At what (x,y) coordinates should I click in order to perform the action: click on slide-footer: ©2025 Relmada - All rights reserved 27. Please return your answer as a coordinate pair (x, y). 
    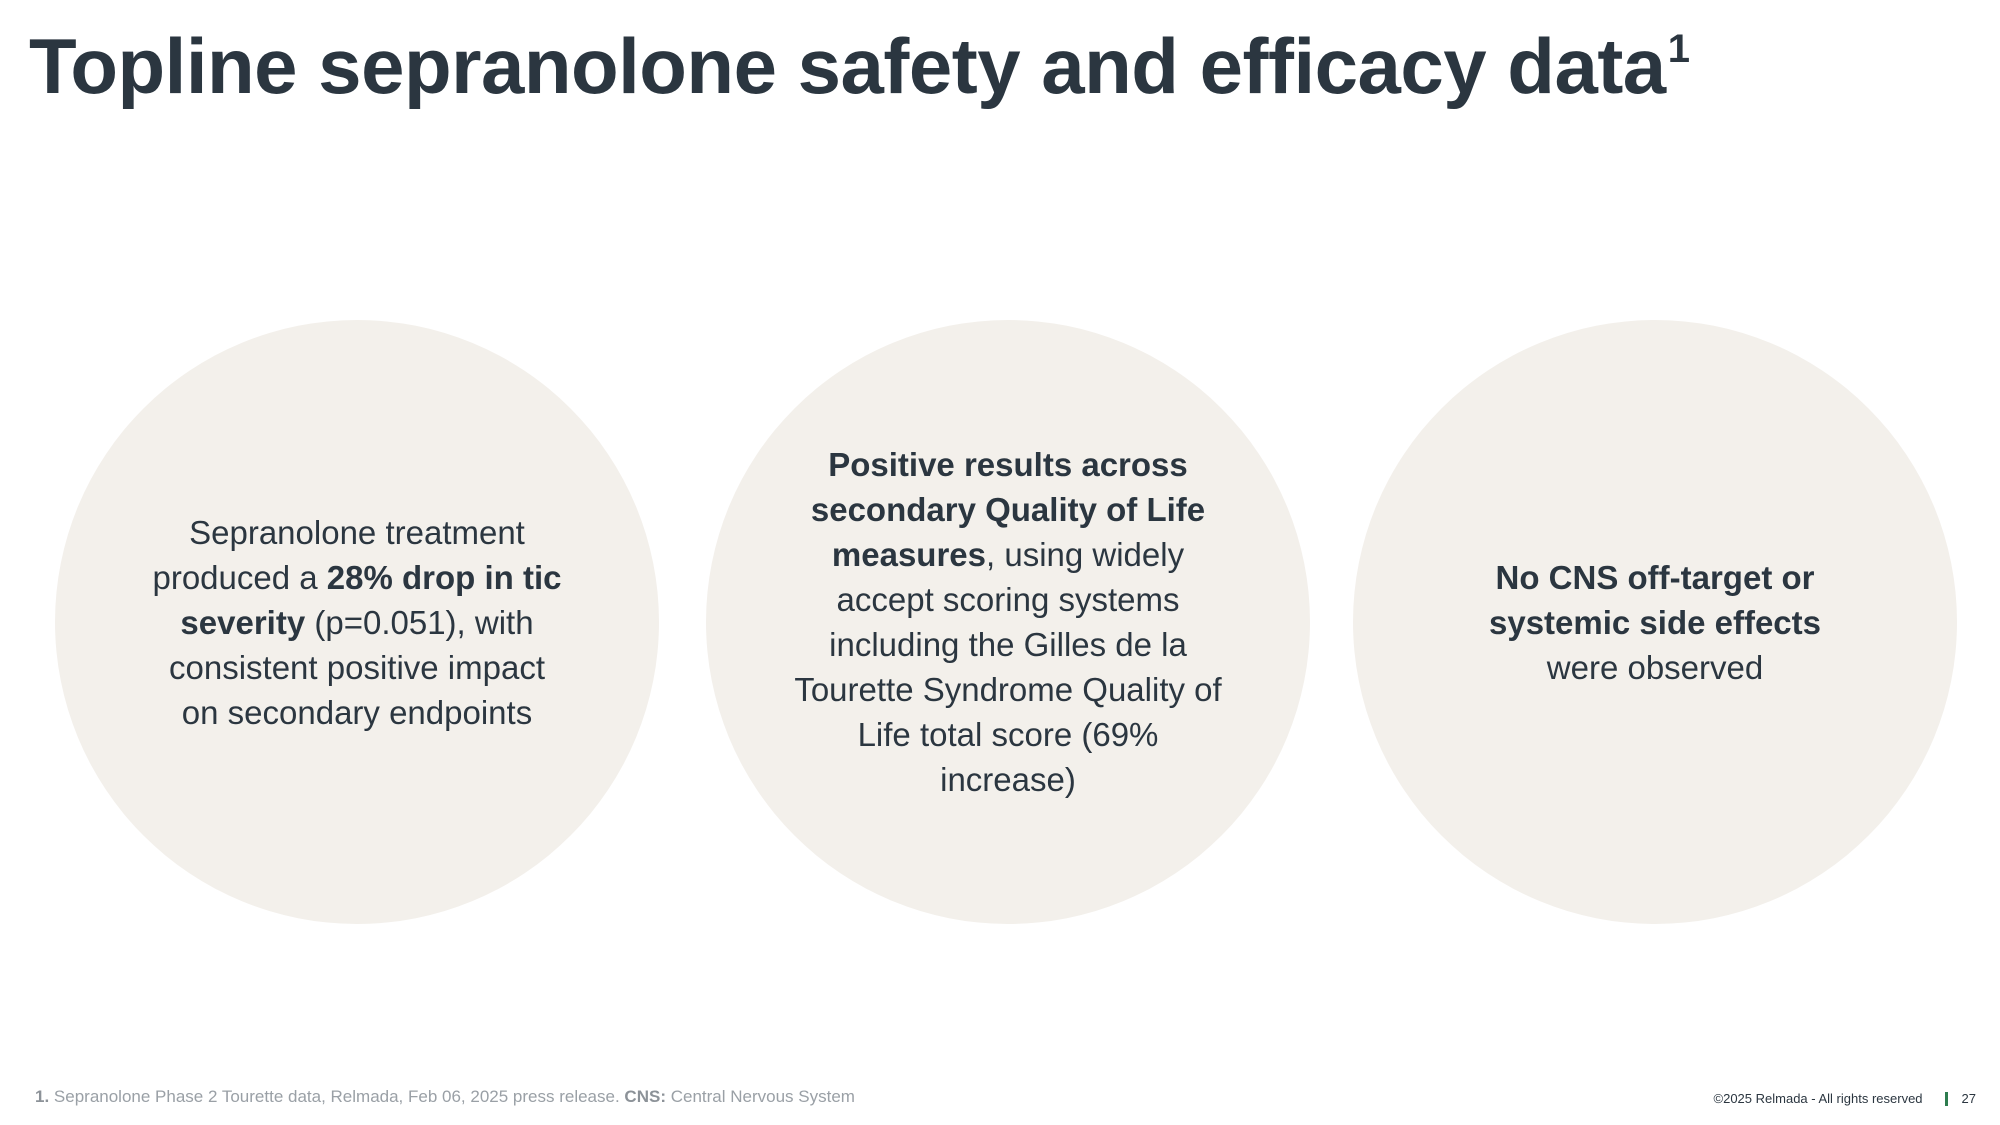
    Looking at the image, I should click on (1845, 1098).